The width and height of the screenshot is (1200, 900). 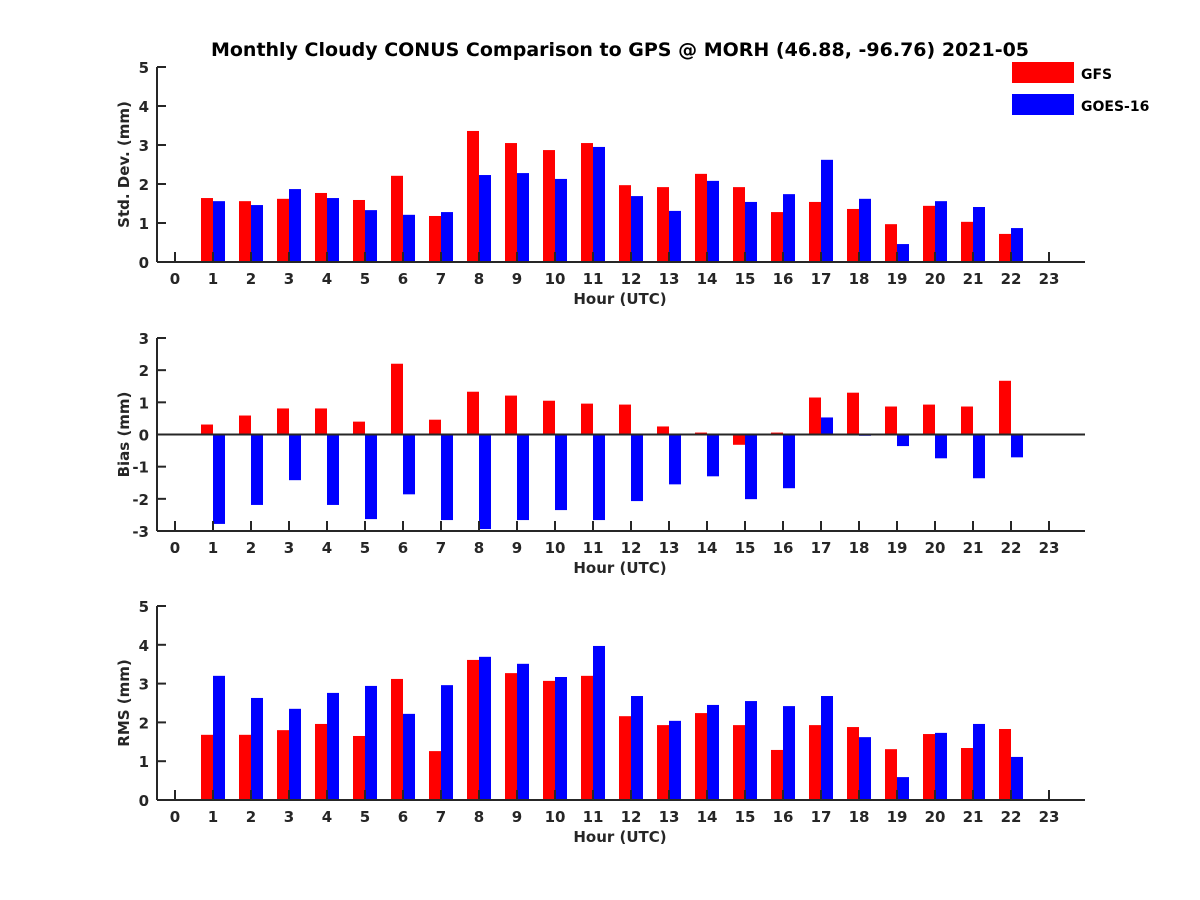 What do you see at coordinates (815, 416) in the screenshot?
I see `bar-bias-gfs-h17` at bounding box center [815, 416].